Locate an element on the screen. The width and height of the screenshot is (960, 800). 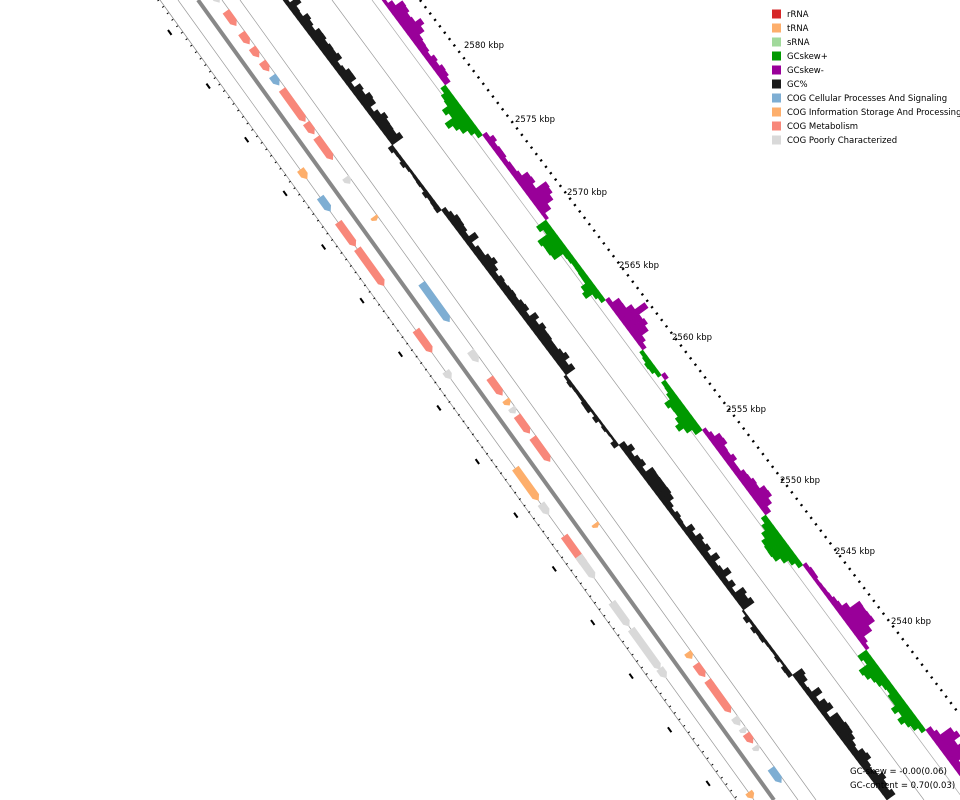
scale-label: 2560 kbp is located at coordinates (692, 338).